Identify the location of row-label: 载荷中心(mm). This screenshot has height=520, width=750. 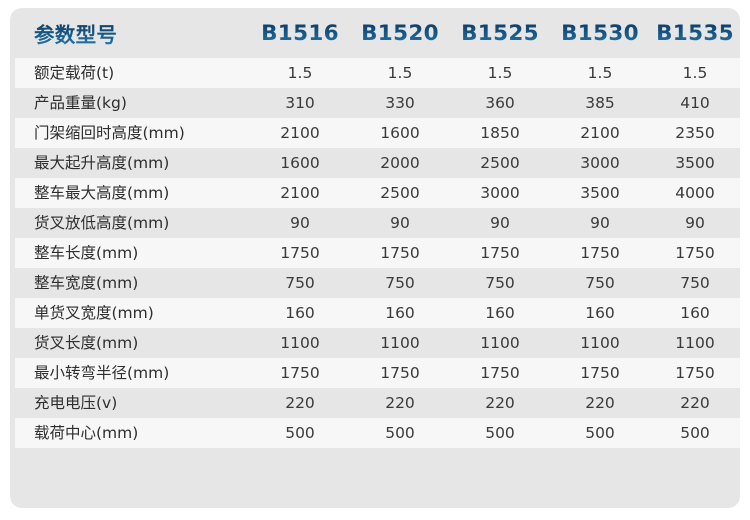
(132, 433).